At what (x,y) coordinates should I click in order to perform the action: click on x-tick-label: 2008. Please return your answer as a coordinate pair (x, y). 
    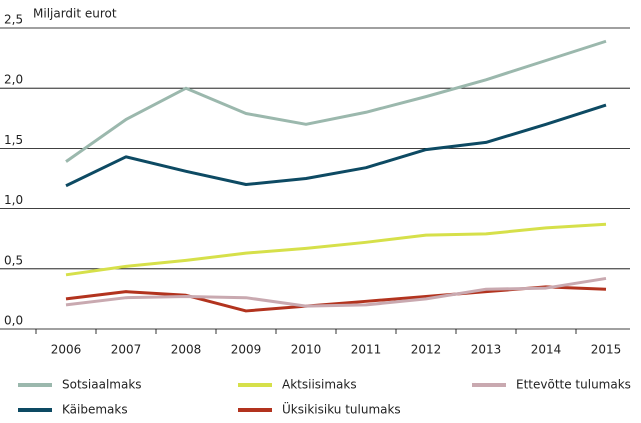
    Looking at the image, I should click on (186, 350).